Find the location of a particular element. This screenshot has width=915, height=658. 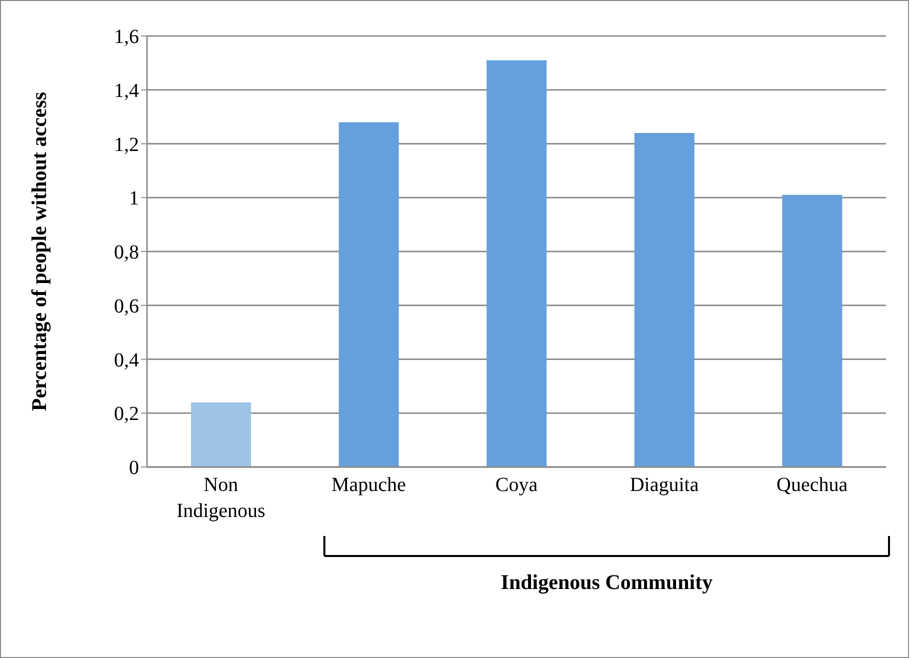

x-axis-title: Indigenous Community is located at coordinates (607, 582).